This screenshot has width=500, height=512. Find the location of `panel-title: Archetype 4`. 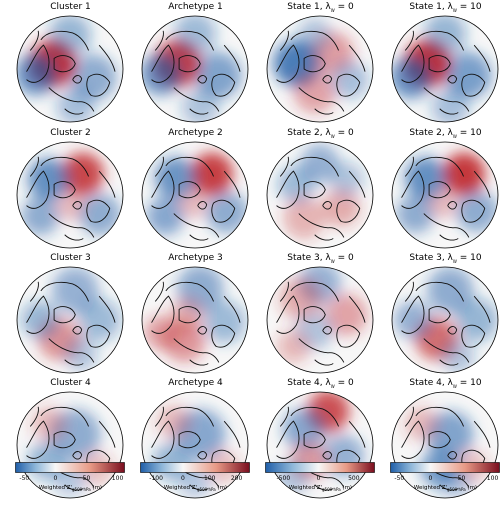

panel-title: Archetype 4 is located at coordinates (195, 383).